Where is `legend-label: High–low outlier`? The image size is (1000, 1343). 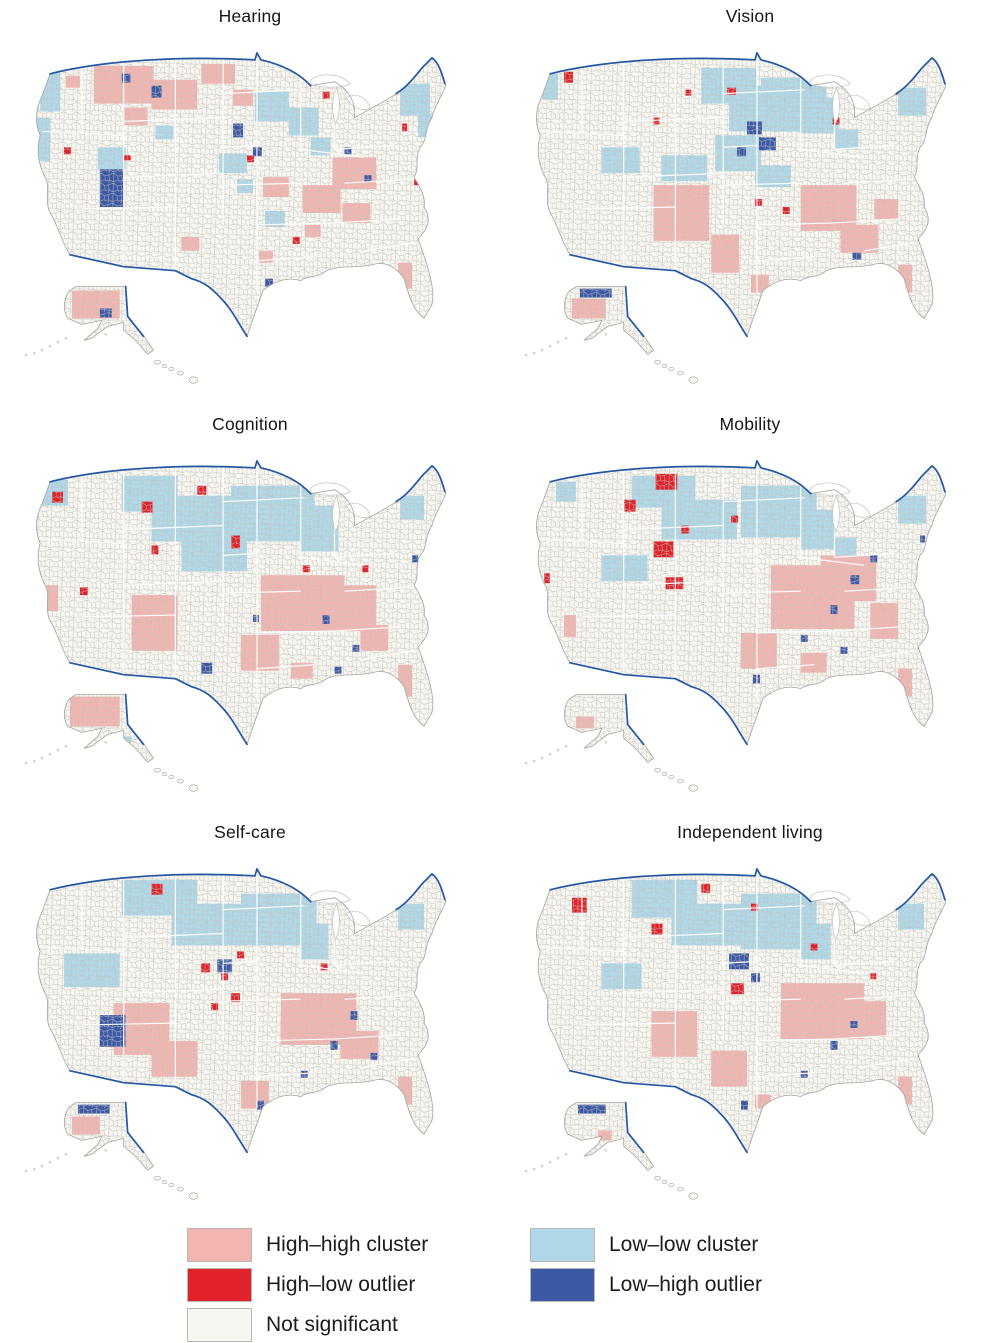 legend-label: High–low outlier is located at coordinates (341, 1284).